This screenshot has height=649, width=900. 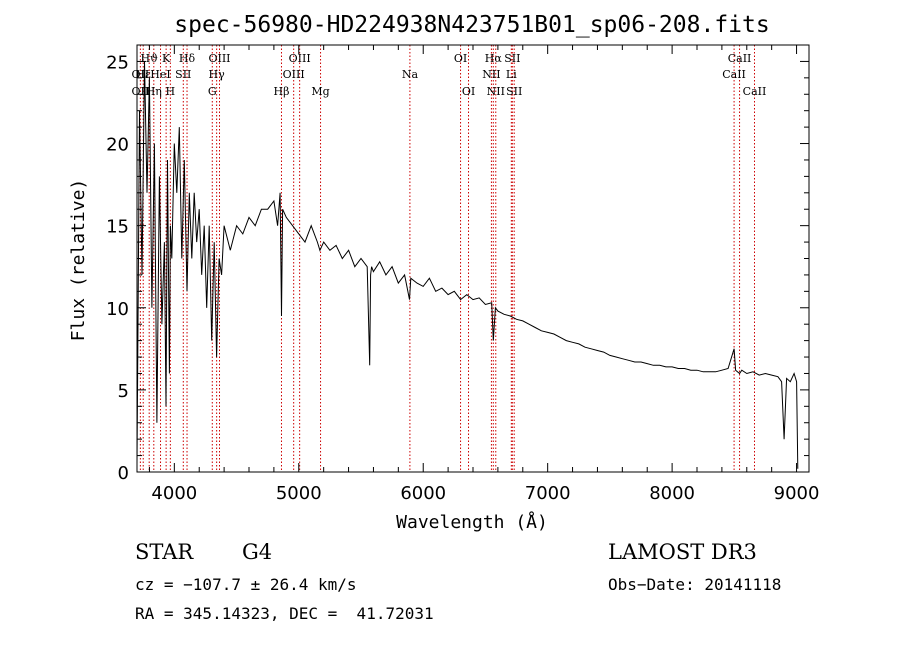 What do you see at coordinates (171, 91) in the screenshot?
I see `spectral-line-label: H` at bounding box center [171, 91].